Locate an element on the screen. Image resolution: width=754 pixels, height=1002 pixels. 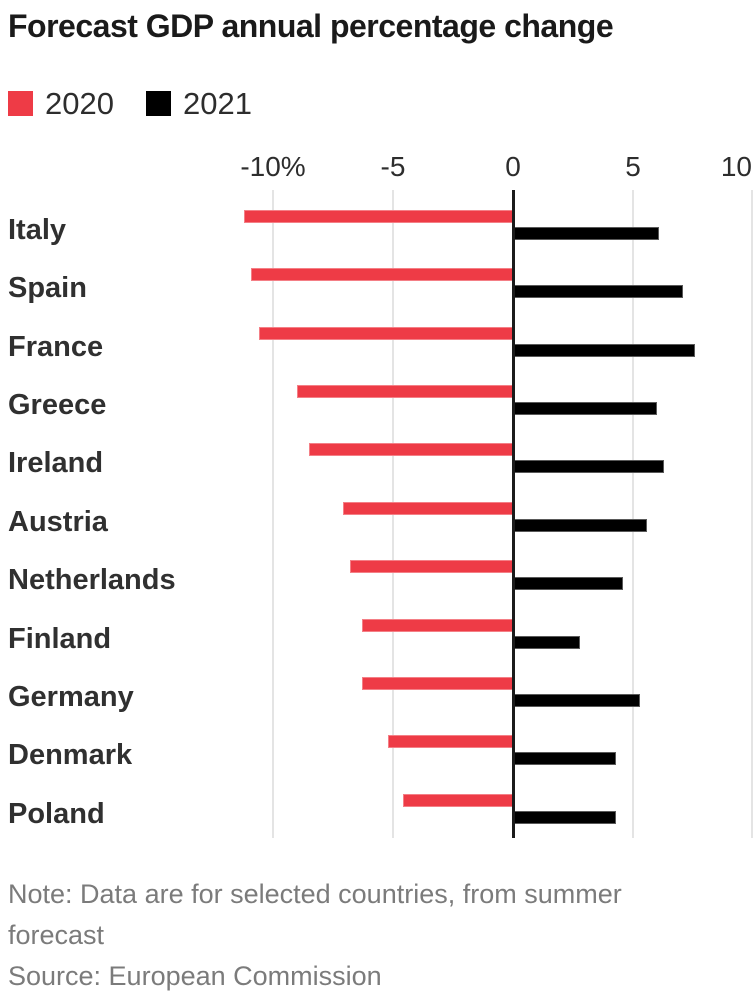
row-label-austria: Austria is located at coordinates (58, 521).